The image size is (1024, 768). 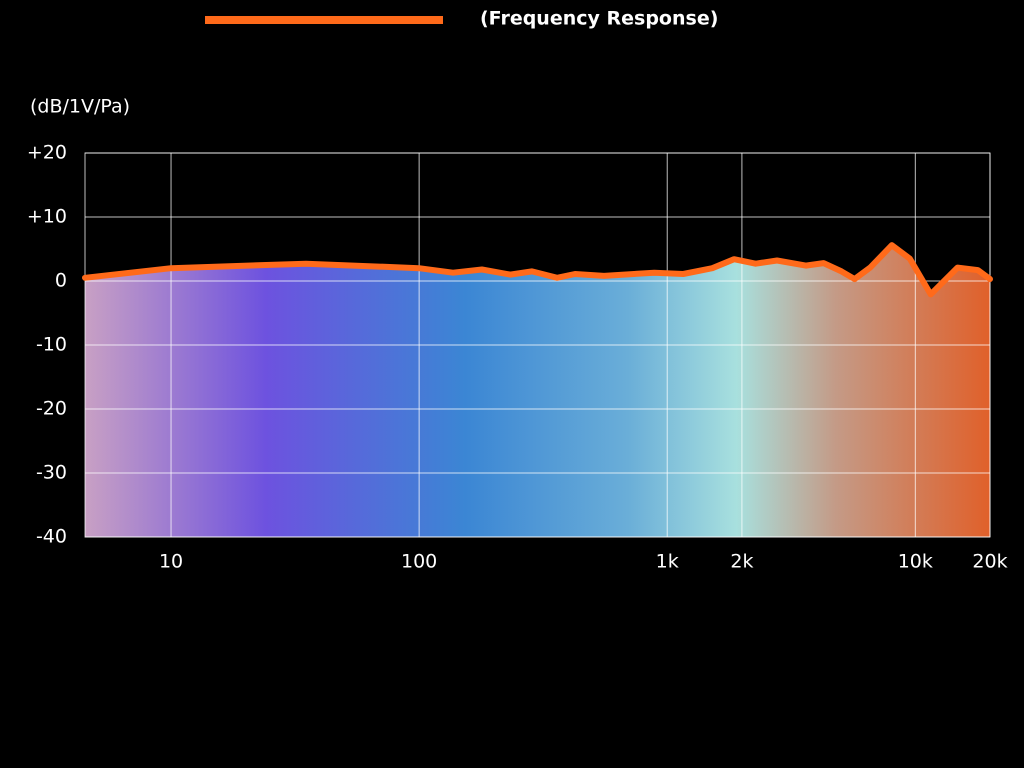 I want to click on x-tick-label: 1k, so click(x=667, y=562).